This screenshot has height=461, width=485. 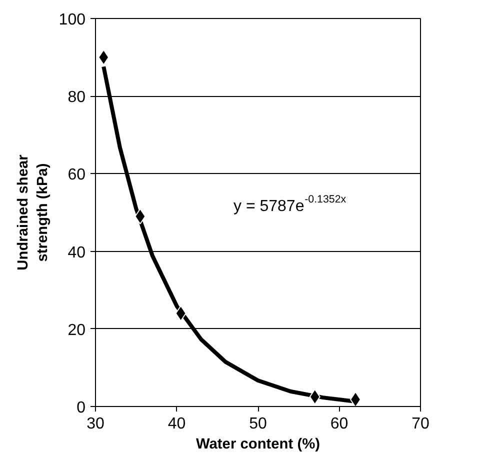 What do you see at coordinates (77, 253) in the screenshot?
I see `y-tick-label: 40` at bounding box center [77, 253].